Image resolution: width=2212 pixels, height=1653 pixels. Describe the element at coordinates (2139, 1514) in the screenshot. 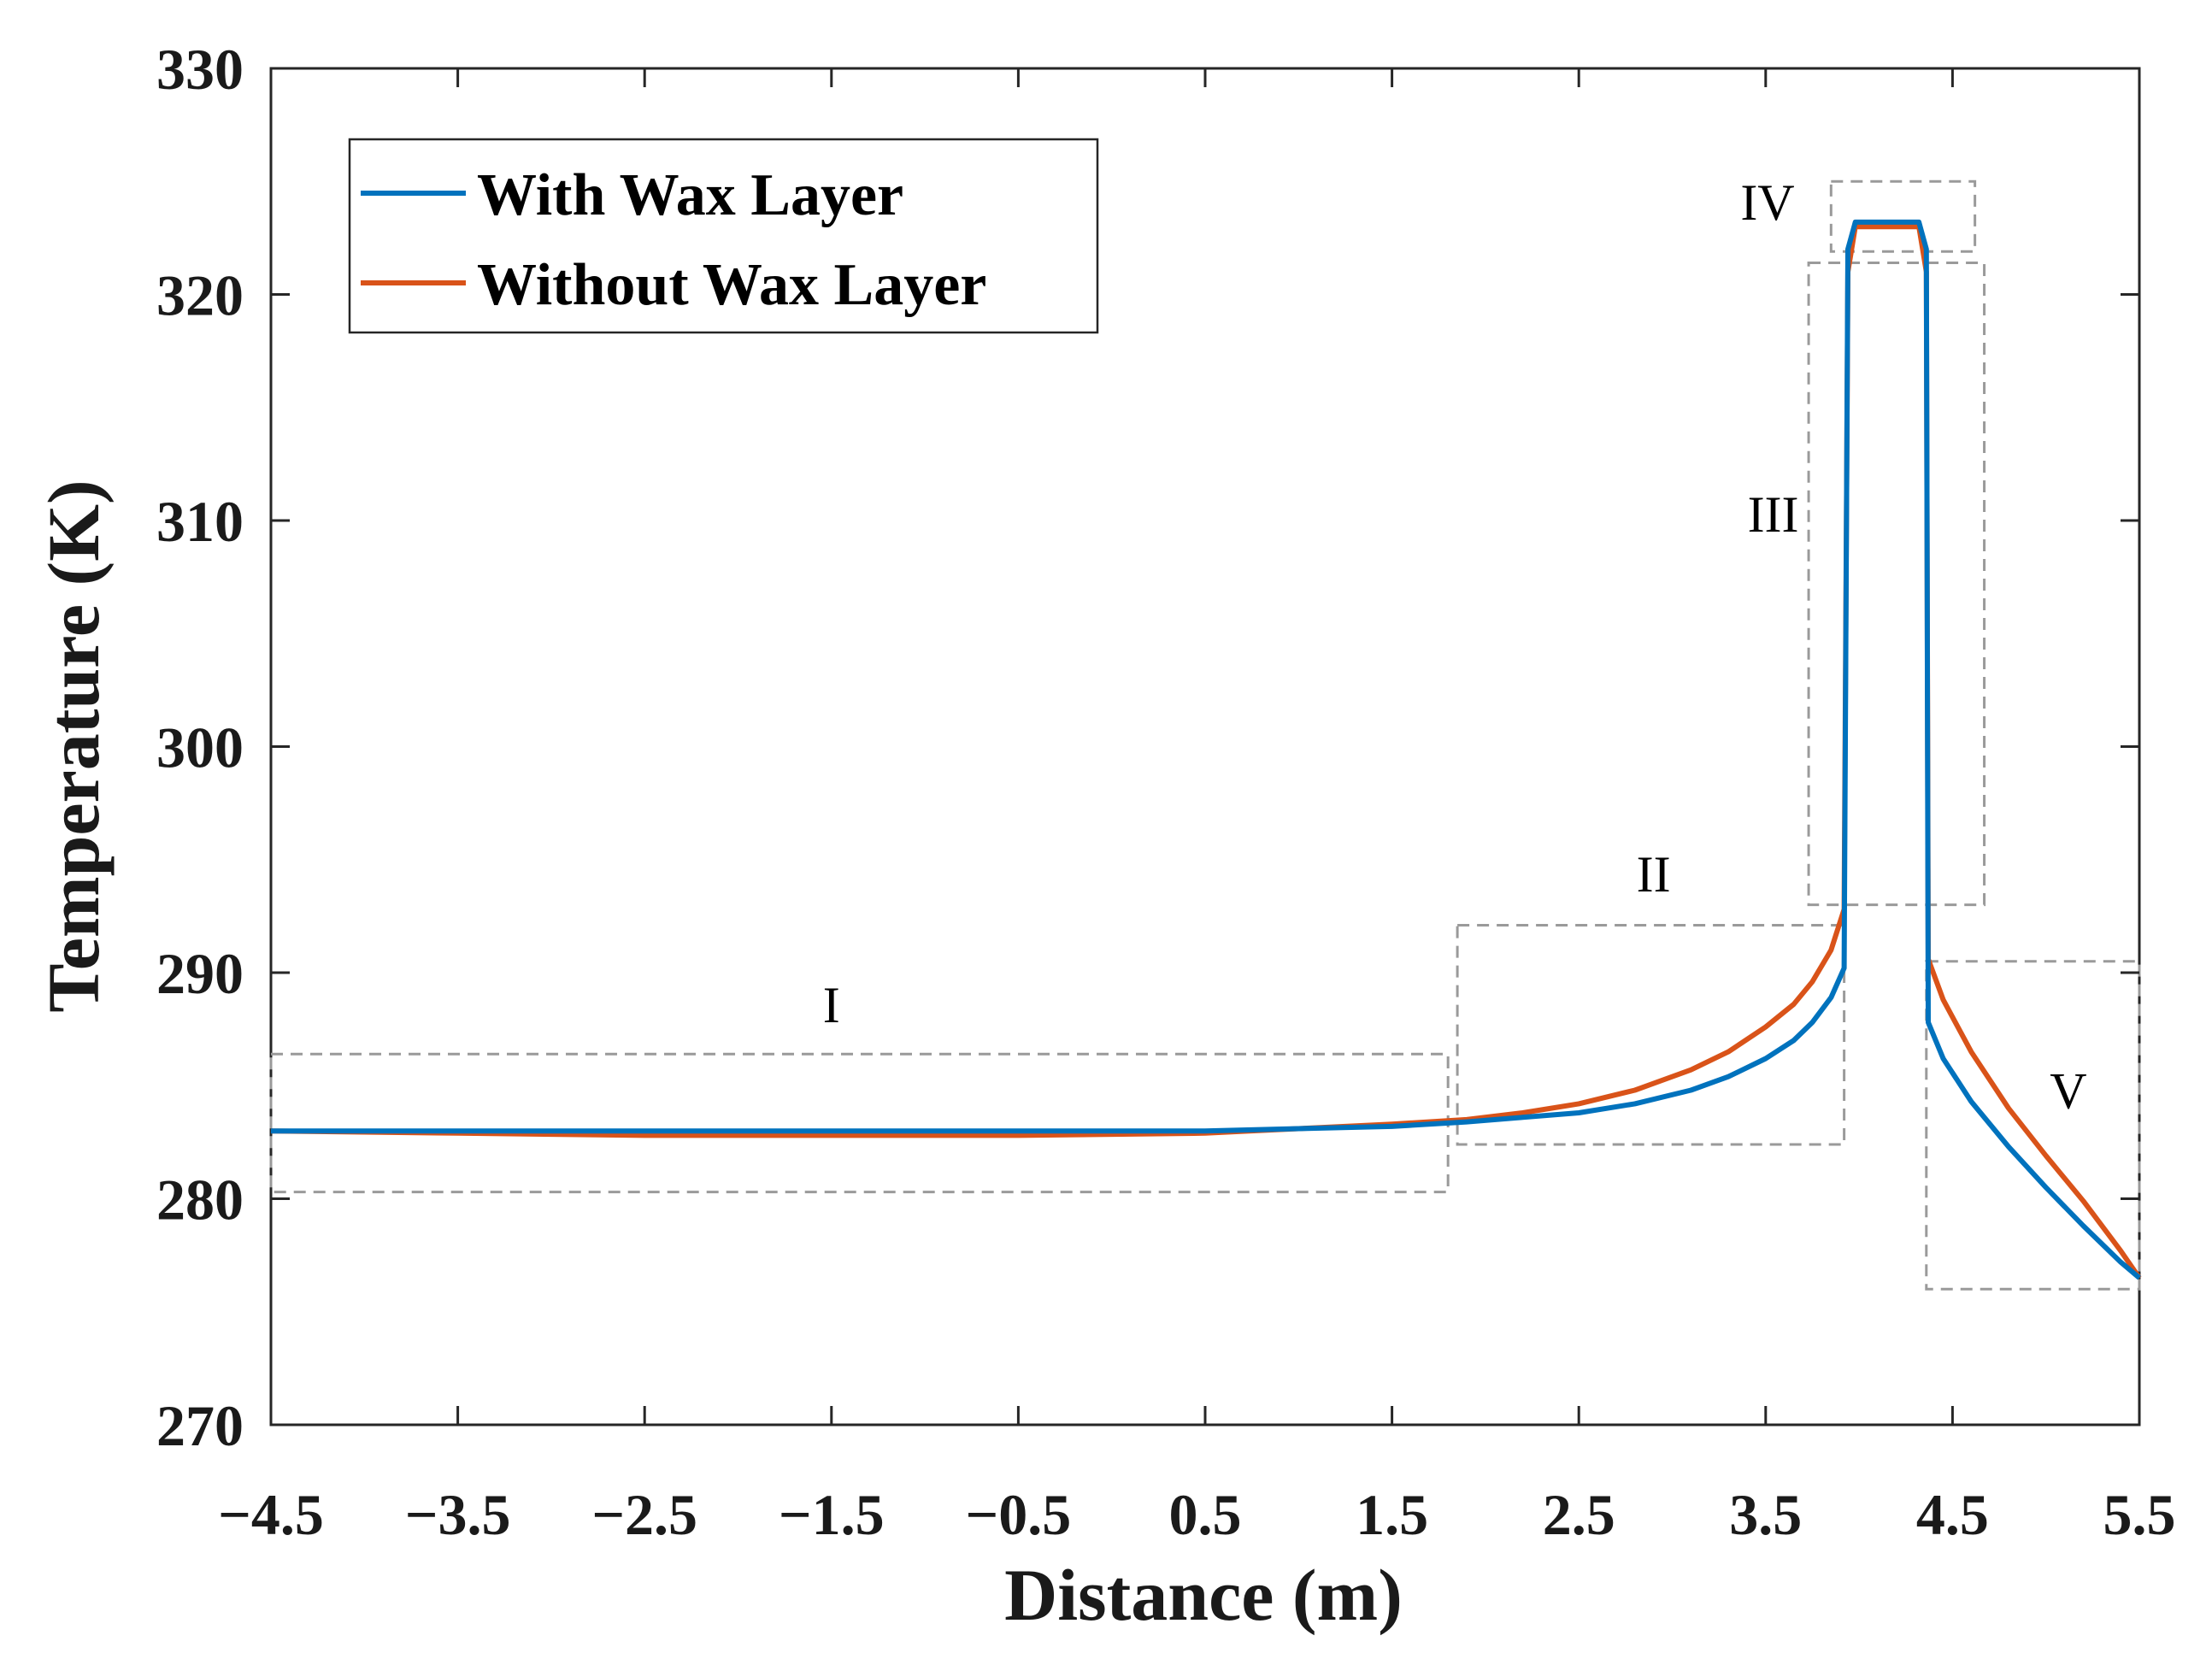

I see `x-tick-label: 5.5` at that location.